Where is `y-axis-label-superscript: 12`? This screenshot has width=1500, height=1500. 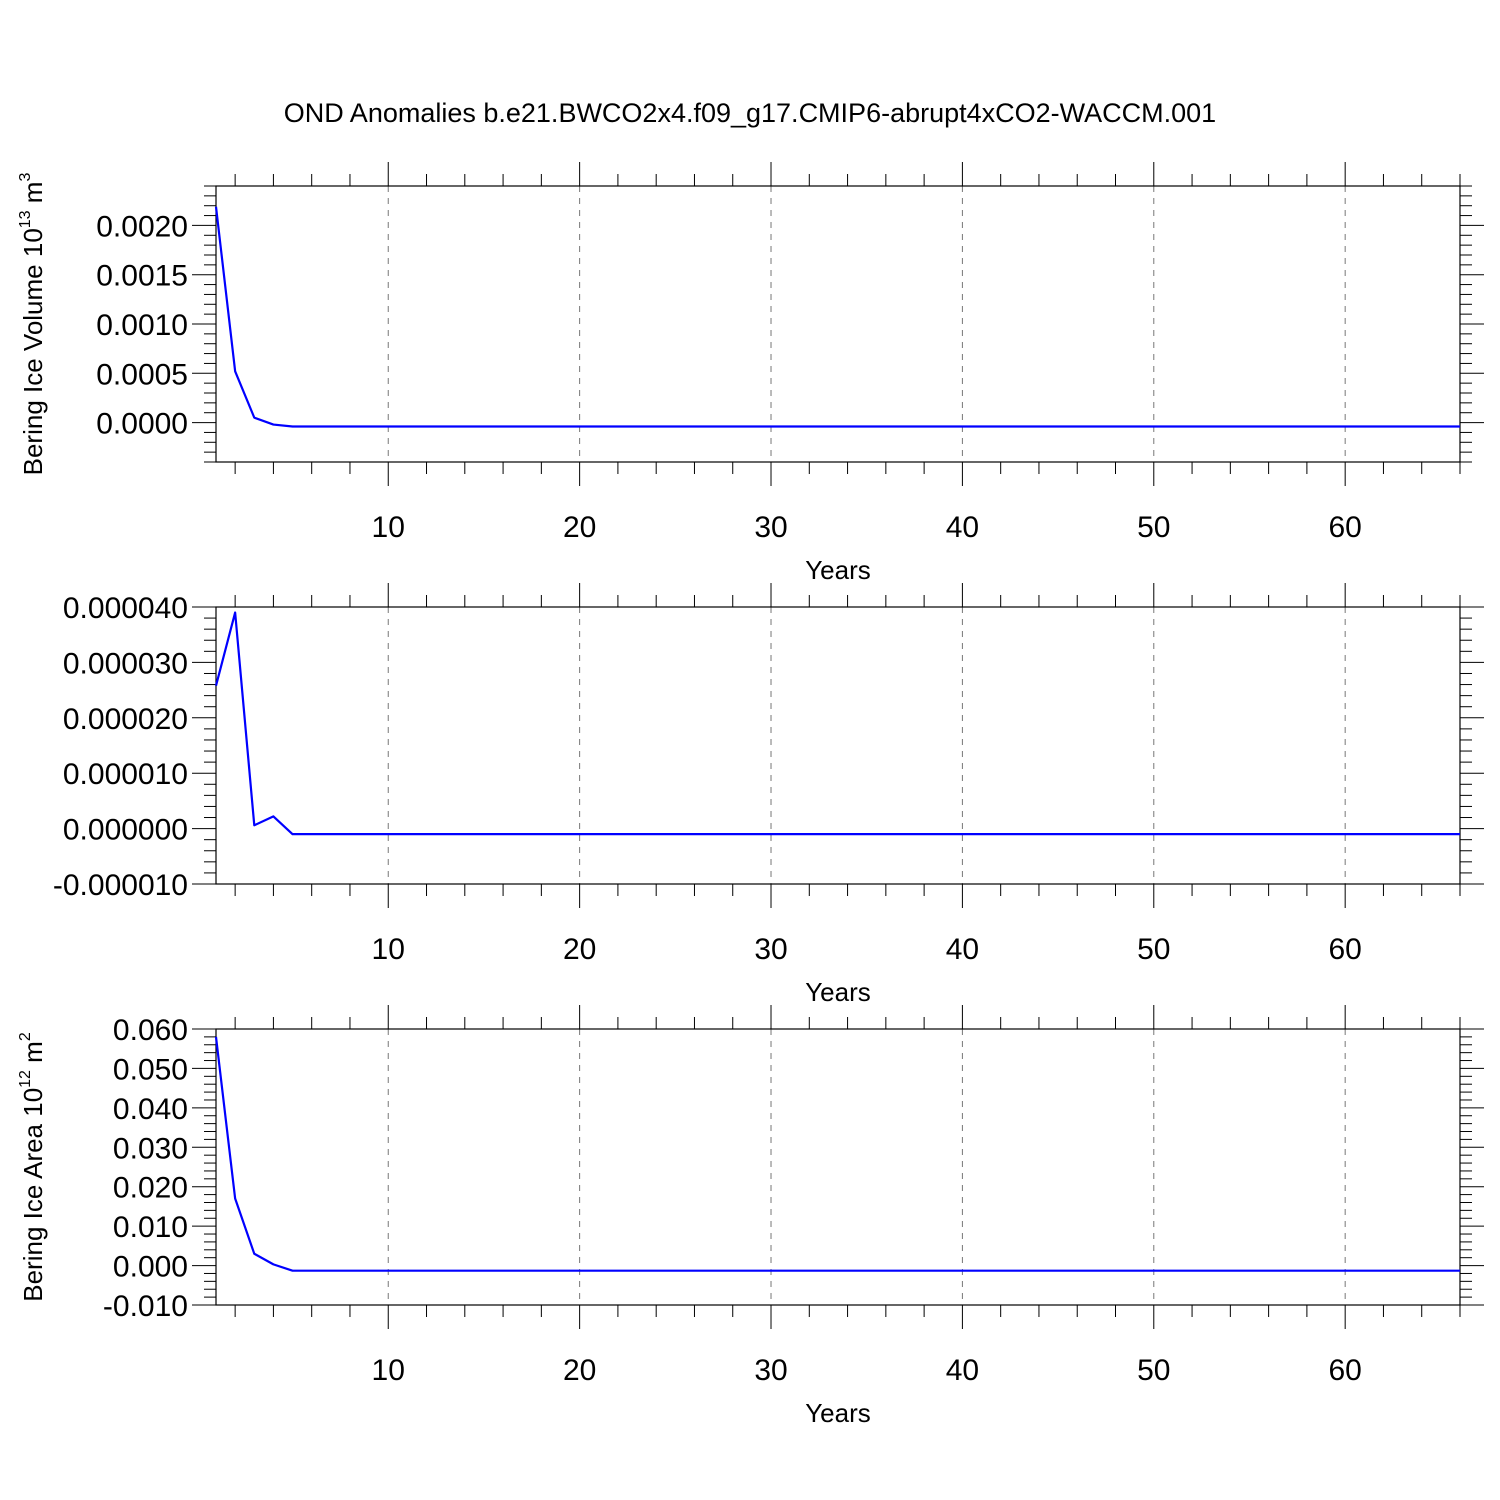 y-axis-label-superscript: 12 is located at coordinates (25, 1079).